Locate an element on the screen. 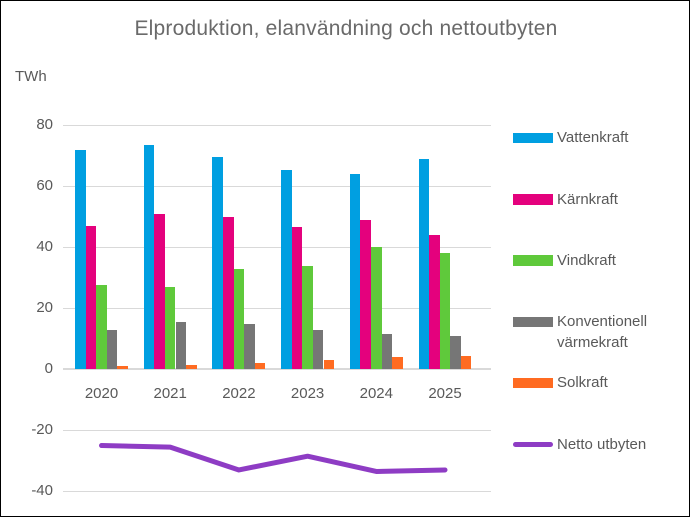 This screenshot has height=517, width=690. bar-vindkraft-2025 is located at coordinates (445, 311).